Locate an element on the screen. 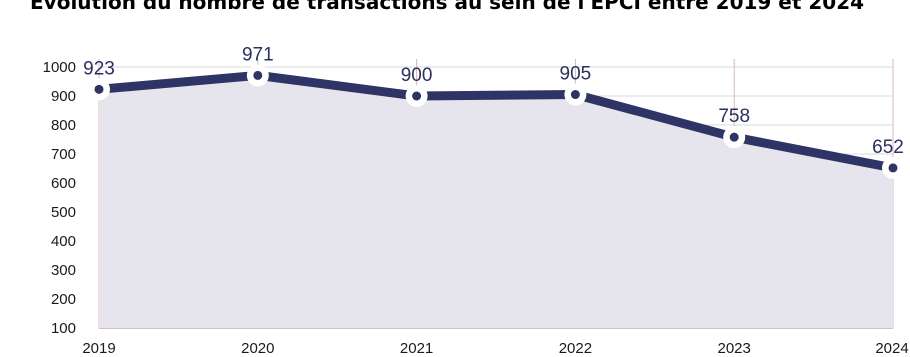 This screenshot has height=357, width=910. y-tick-label: 300 is located at coordinates (63, 270).